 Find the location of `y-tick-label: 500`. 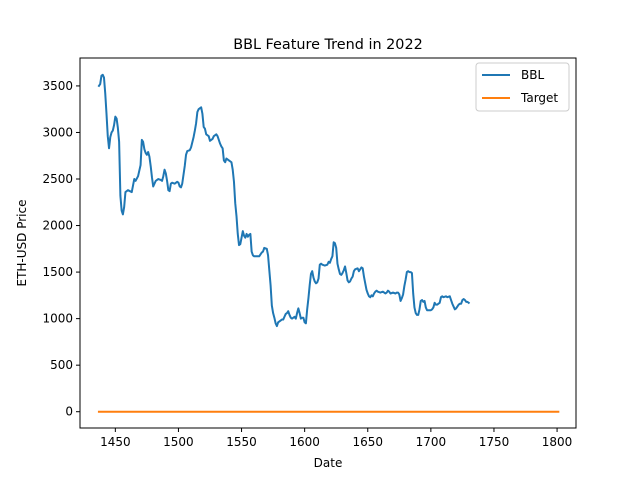

y-tick-label: 500 is located at coordinates (61, 365).